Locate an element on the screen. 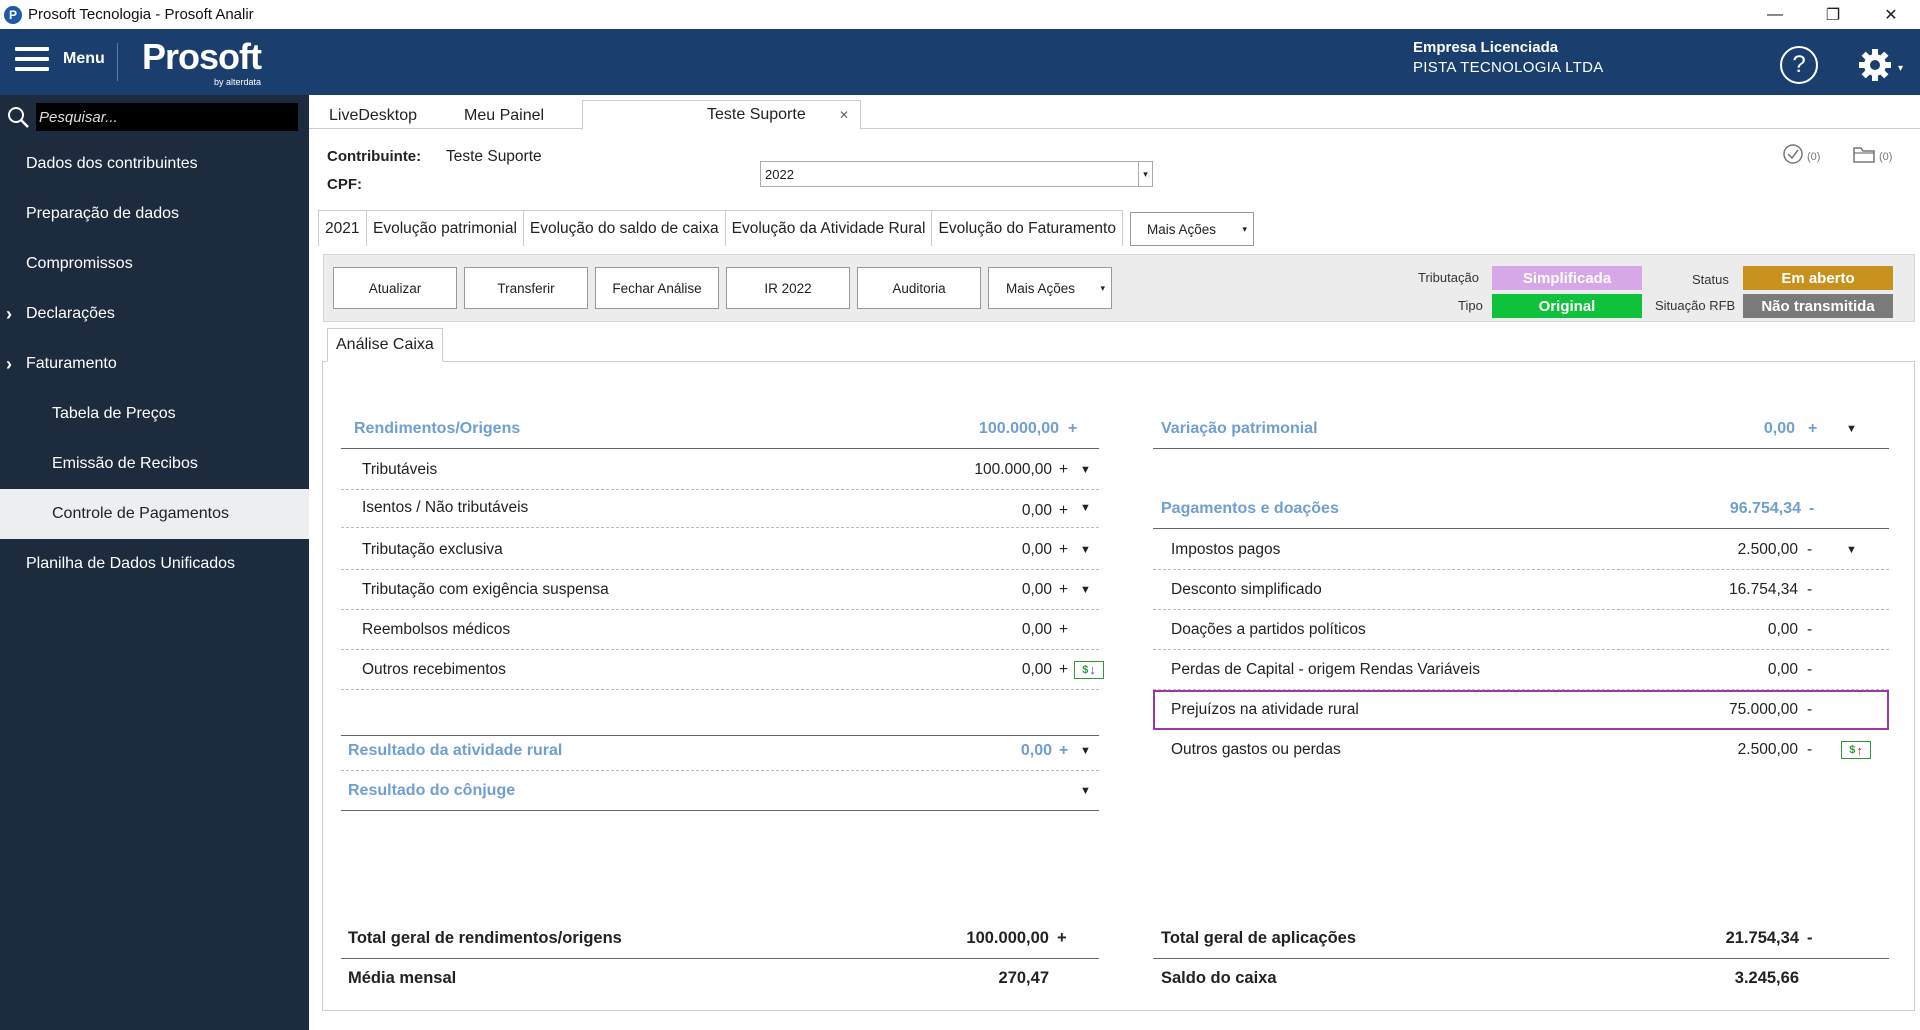 The width and height of the screenshot is (1920, 1030). company-name: PISTA TECNOLOGIA LTDA is located at coordinates (1508, 67).